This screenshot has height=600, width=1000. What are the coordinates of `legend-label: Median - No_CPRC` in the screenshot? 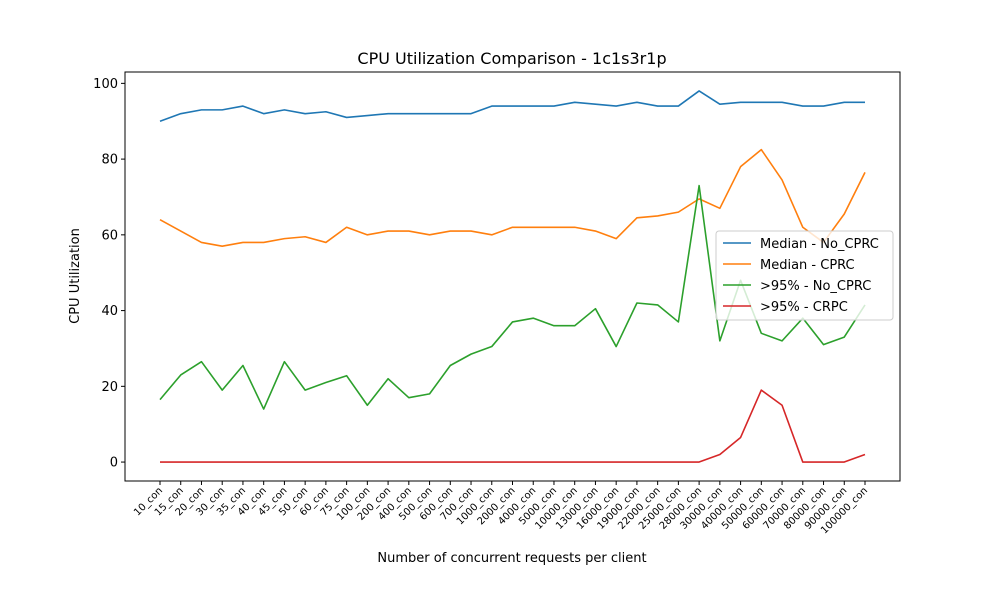 It's located at (819, 244).